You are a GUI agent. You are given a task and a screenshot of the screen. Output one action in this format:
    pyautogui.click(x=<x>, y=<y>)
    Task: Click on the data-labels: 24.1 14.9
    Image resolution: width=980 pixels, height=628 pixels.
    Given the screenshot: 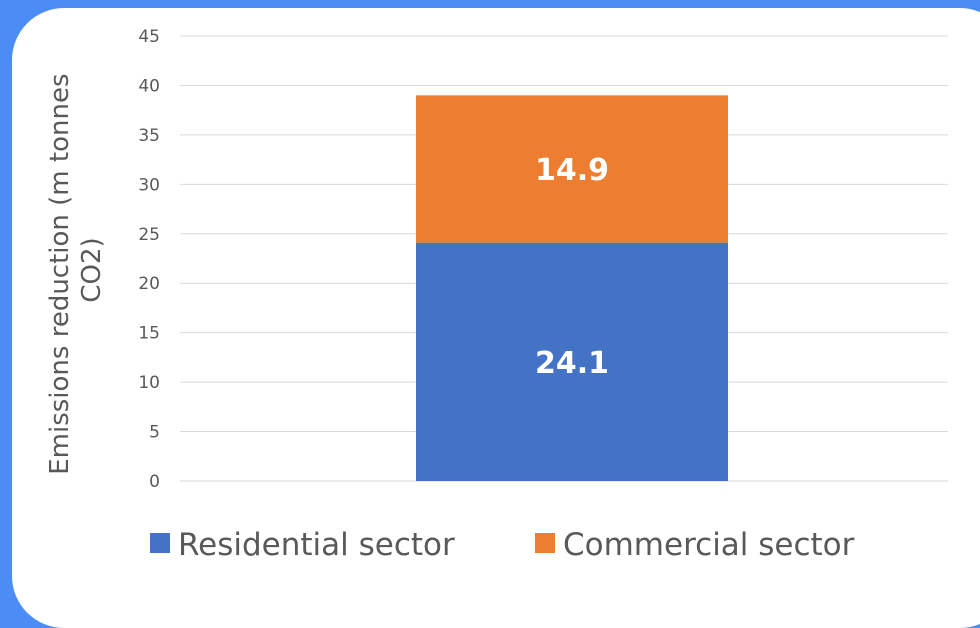 What is the action you would take?
    pyautogui.click(x=572, y=267)
    